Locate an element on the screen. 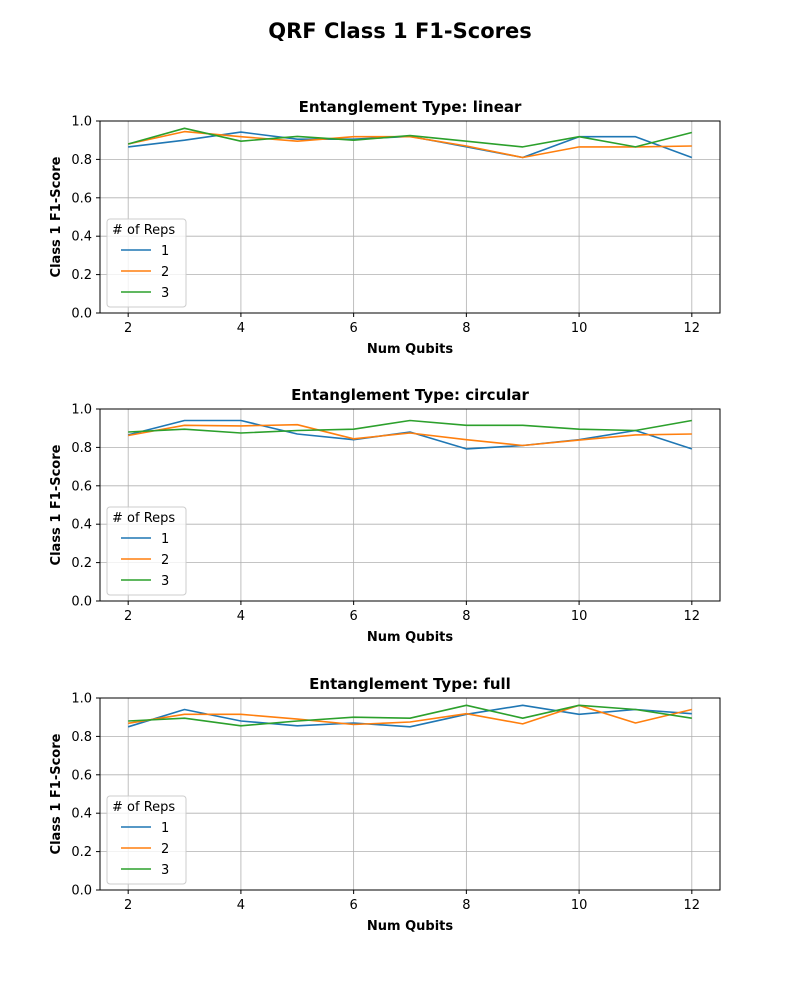  figure-suptitle: QRF Class 1 F1-Scores is located at coordinates (399, 31).